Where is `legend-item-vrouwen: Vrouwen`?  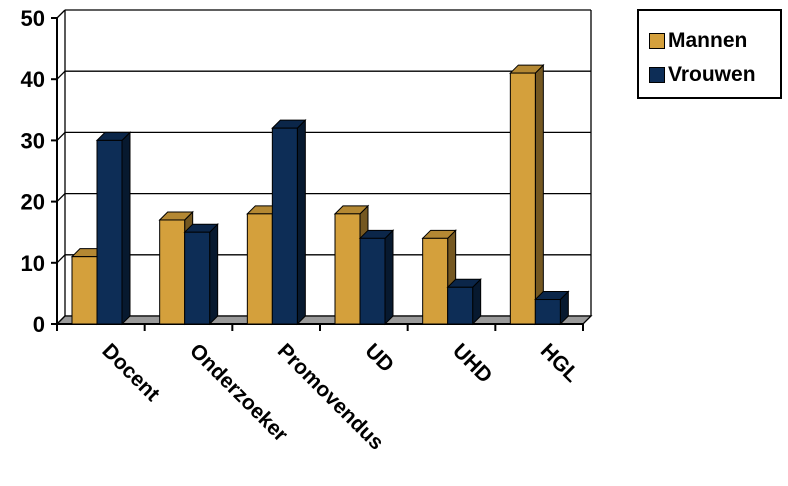
legend-item-vrouwen: Vrouwen is located at coordinates (702, 75).